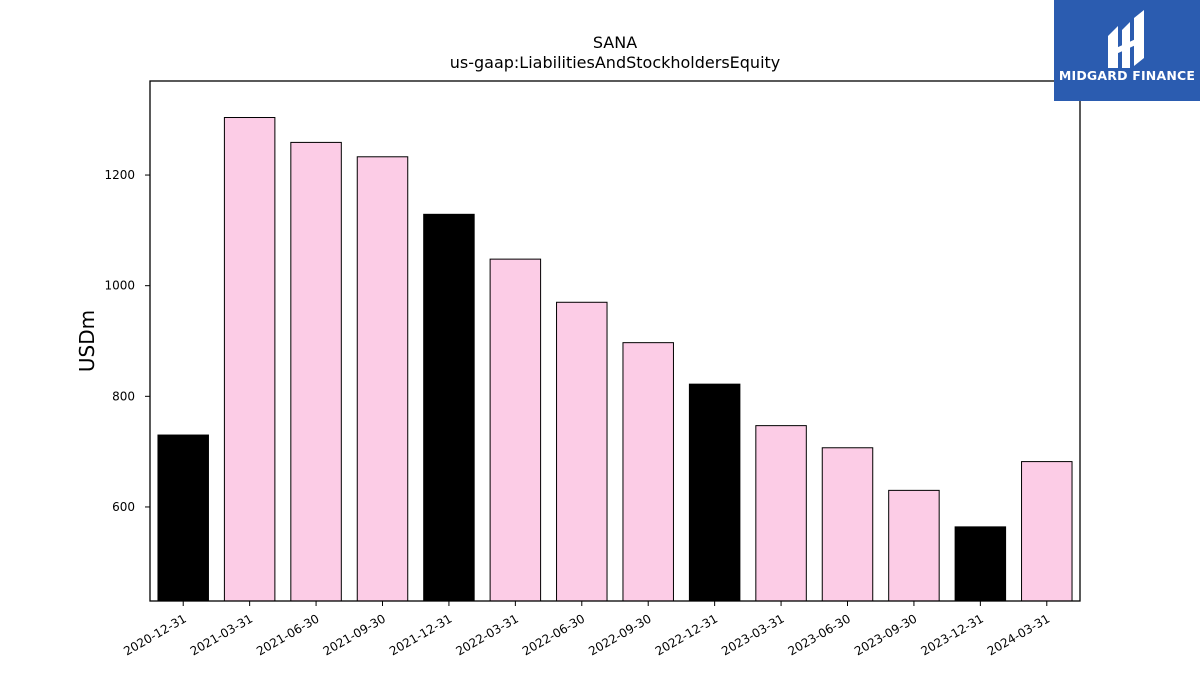 Image resolution: width=1200 pixels, height=675 pixels. Describe the element at coordinates (486, 634) in the screenshot. I see `x-tick-label: 2022-03-31` at that location.